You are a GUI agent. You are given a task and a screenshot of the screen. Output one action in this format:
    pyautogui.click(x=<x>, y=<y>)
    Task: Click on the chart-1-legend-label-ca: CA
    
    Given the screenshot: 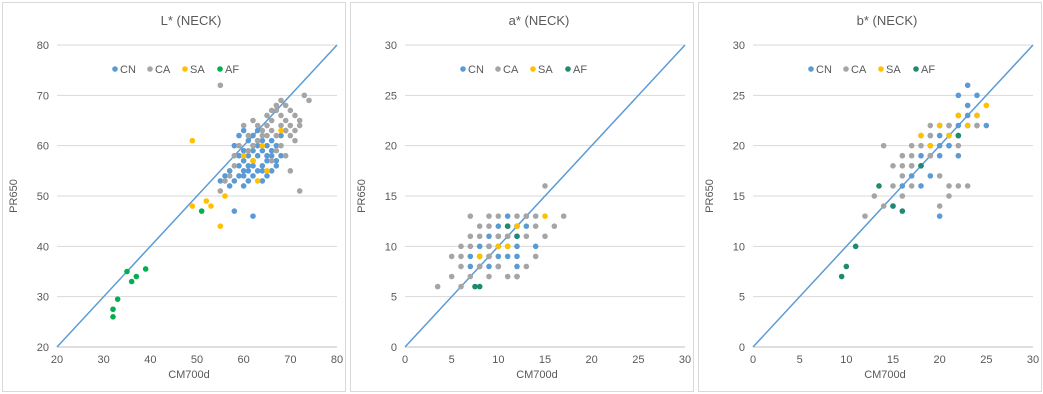 What is the action you would take?
    pyautogui.click(x=511, y=70)
    